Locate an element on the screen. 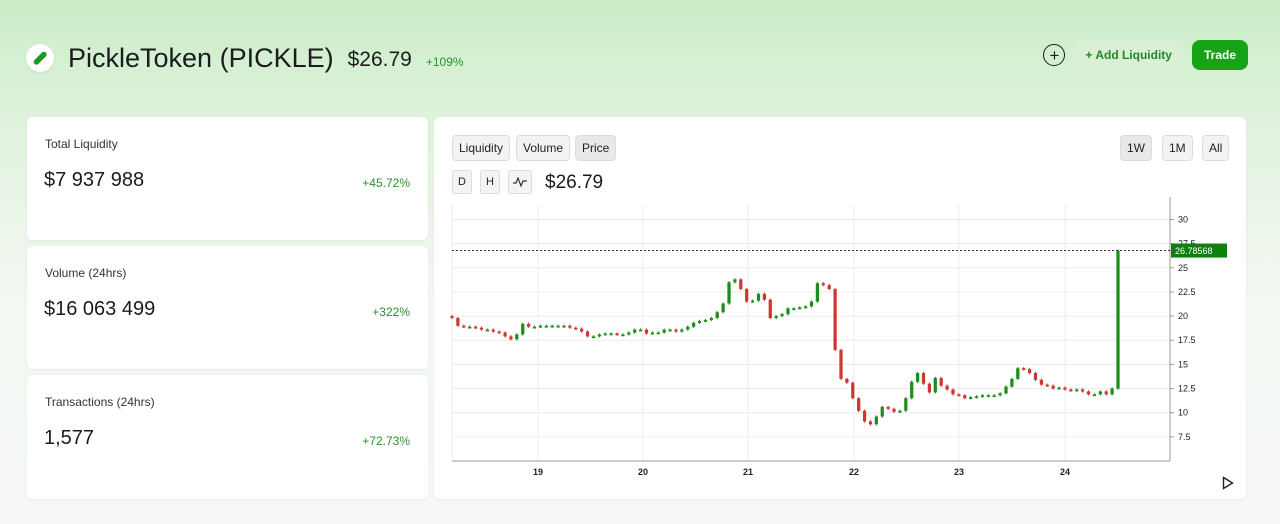  add-liquidity-button: + Add Liquidity is located at coordinates (1128, 55).